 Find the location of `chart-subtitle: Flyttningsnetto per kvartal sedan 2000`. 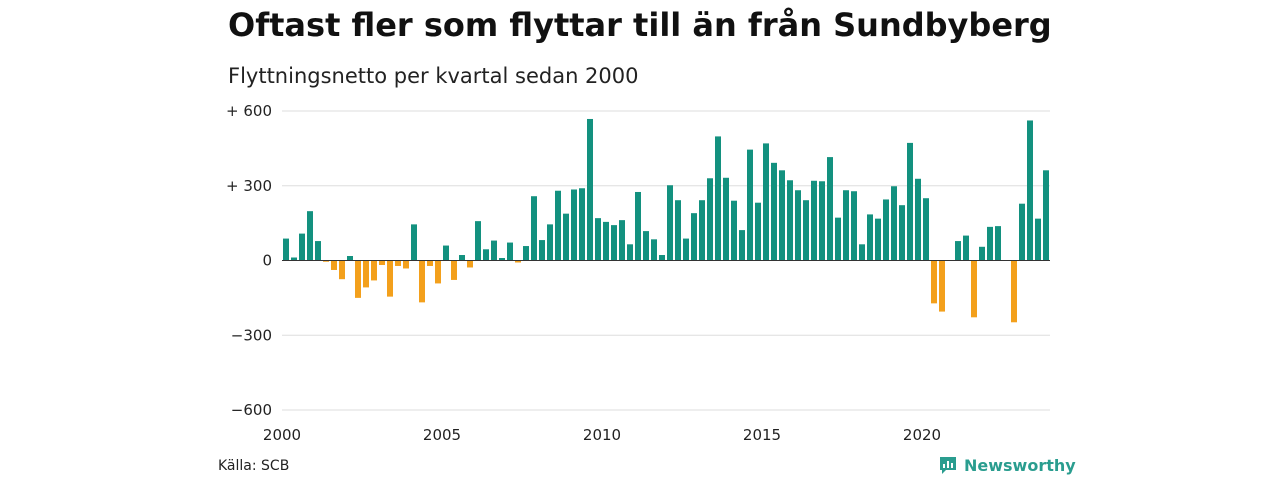

chart-subtitle: Flyttningsnetto per kvartal sedan 2000 is located at coordinates (433, 76).